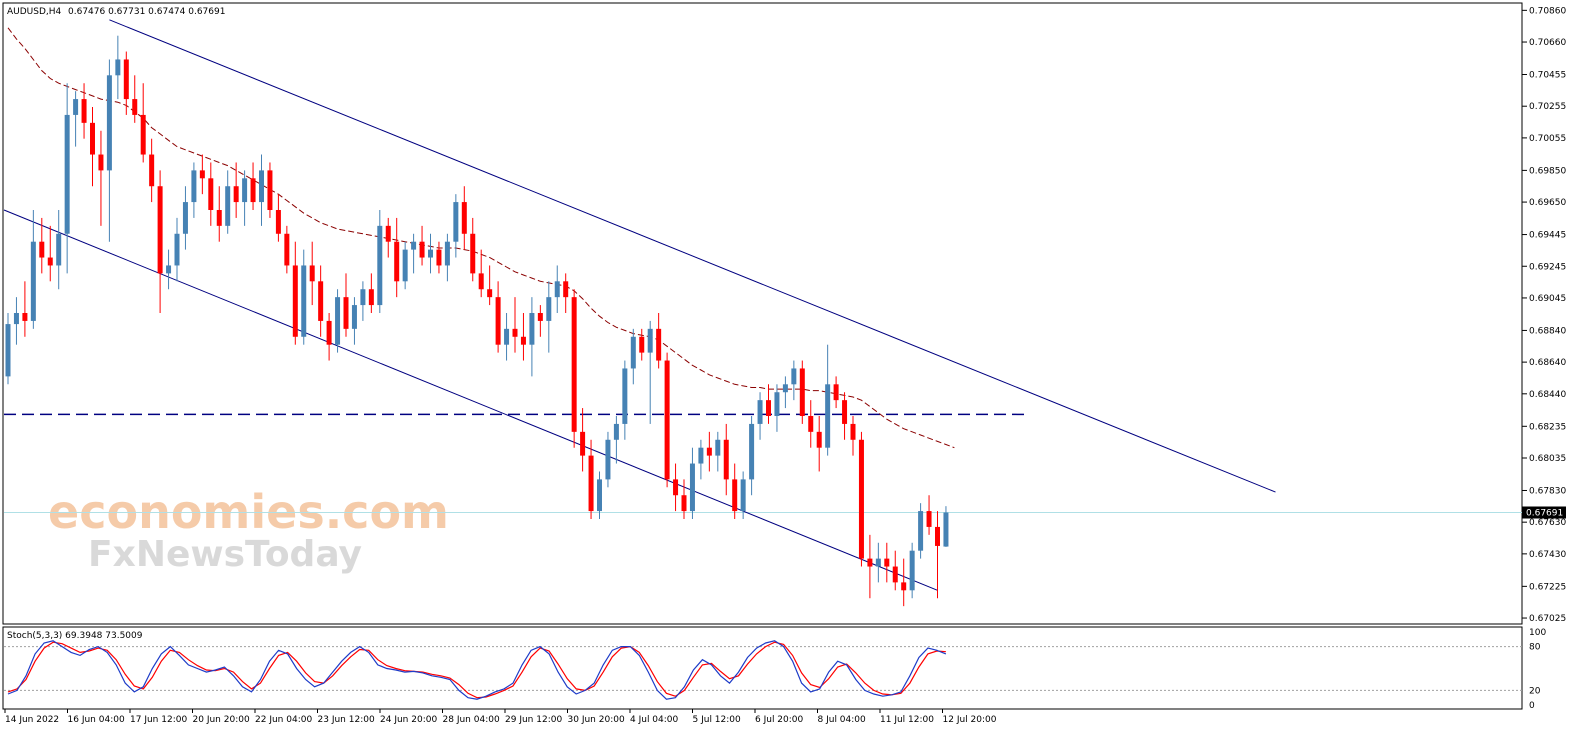 The width and height of the screenshot is (1596, 747). What do you see at coordinates (1547, 491) in the screenshot?
I see `price-tick-label: 0.67830` at bounding box center [1547, 491].